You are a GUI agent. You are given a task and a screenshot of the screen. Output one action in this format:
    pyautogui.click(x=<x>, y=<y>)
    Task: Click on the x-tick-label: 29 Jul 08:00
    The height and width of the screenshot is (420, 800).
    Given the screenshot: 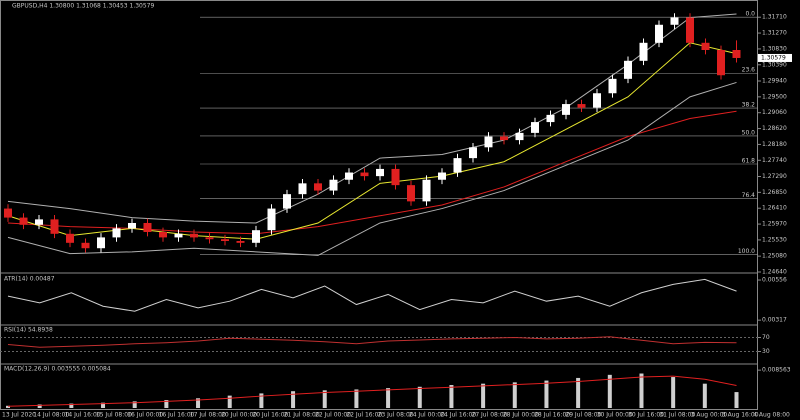 What is the action you would take?
    pyautogui.click(x=583, y=415)
    